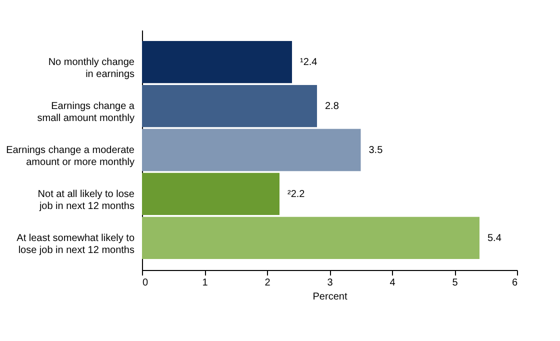 The width and height of the screenshot is (560, 341). What do you see at coordinates (332, 106) in the screenshot?
I see `data-label: 2.8` at bounding box center [332, 106].